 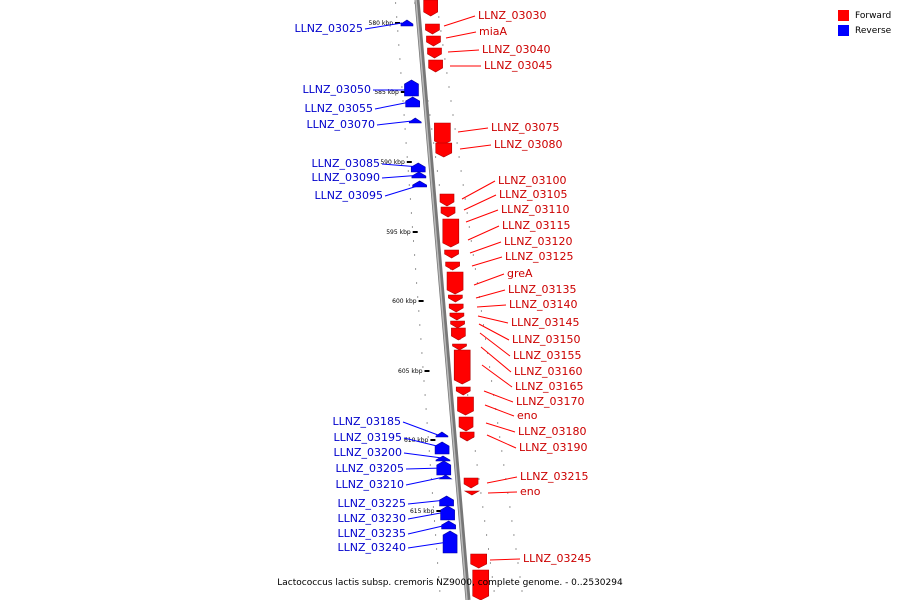 I want to click on legend-reverse: Reverse, so click(x=864, y=30).